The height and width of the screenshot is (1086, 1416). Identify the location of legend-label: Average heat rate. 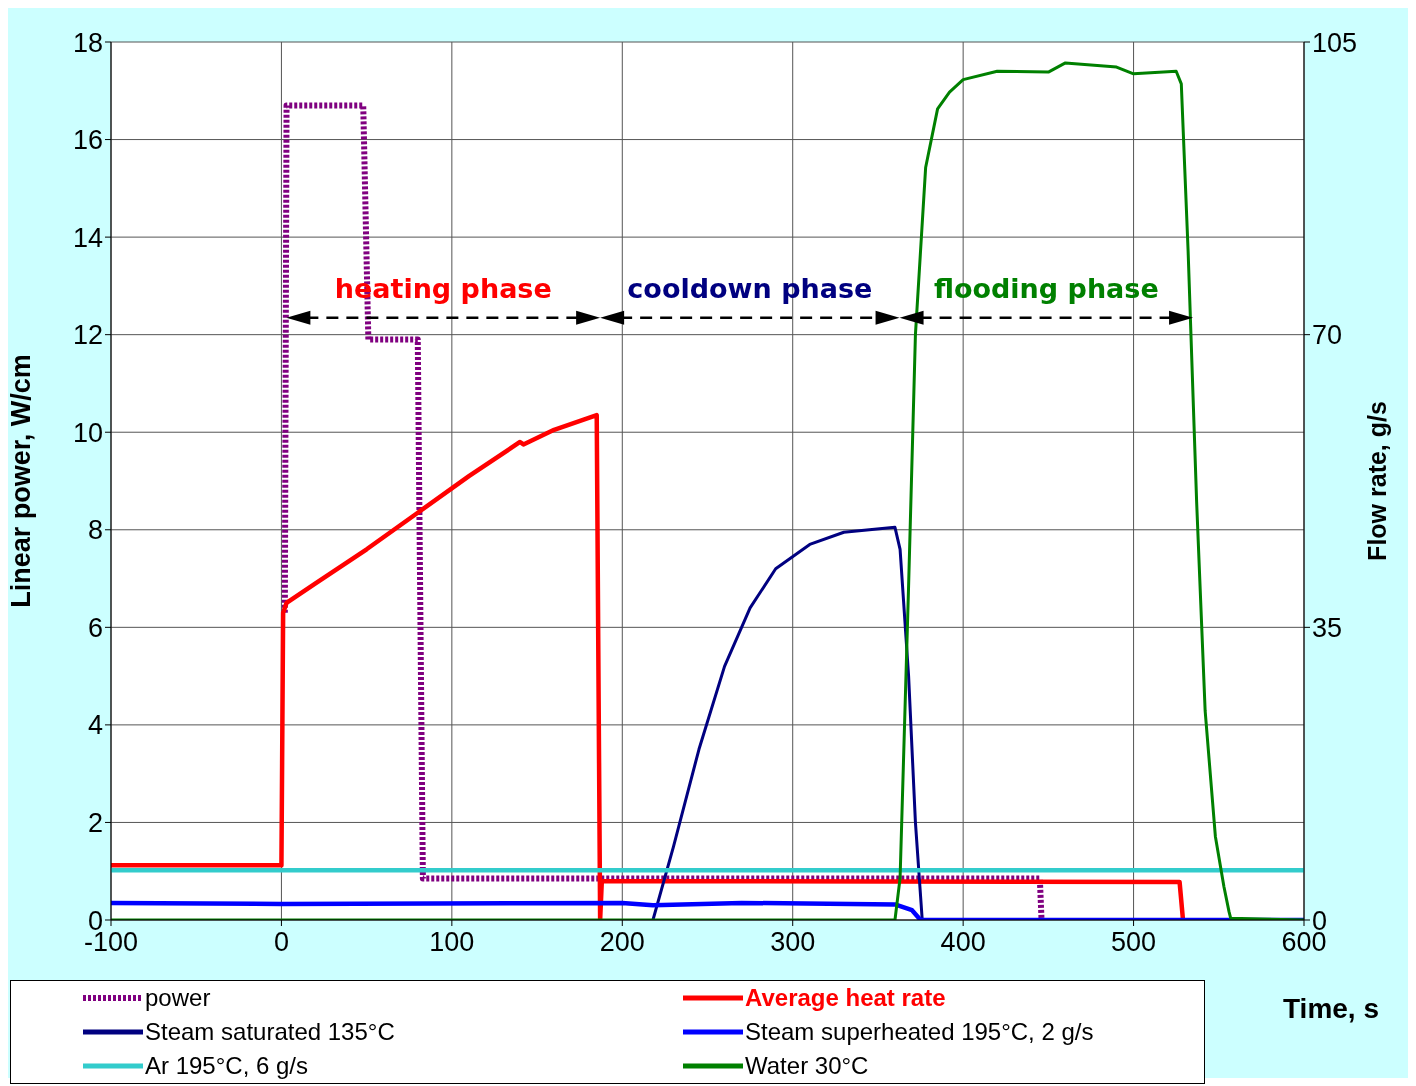
(845, 998).